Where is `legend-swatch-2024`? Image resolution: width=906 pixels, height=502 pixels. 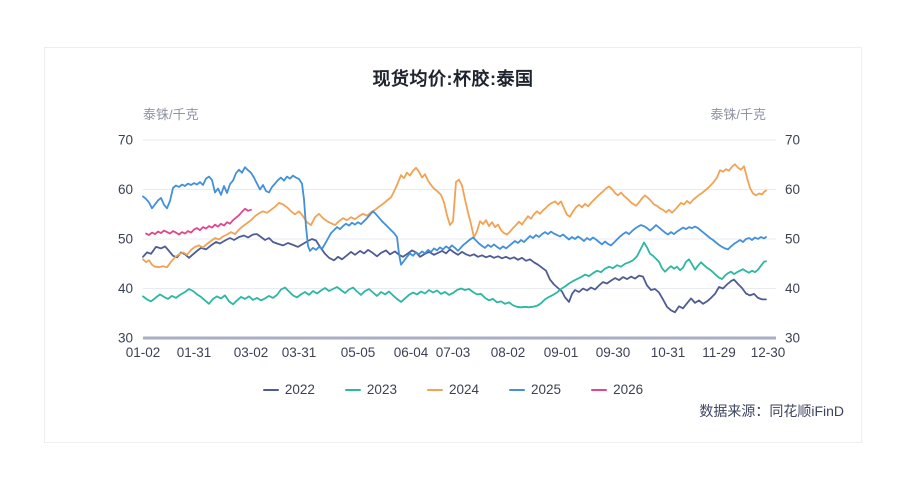
legend-swatch-2024 is located at coordinates (434, 389).